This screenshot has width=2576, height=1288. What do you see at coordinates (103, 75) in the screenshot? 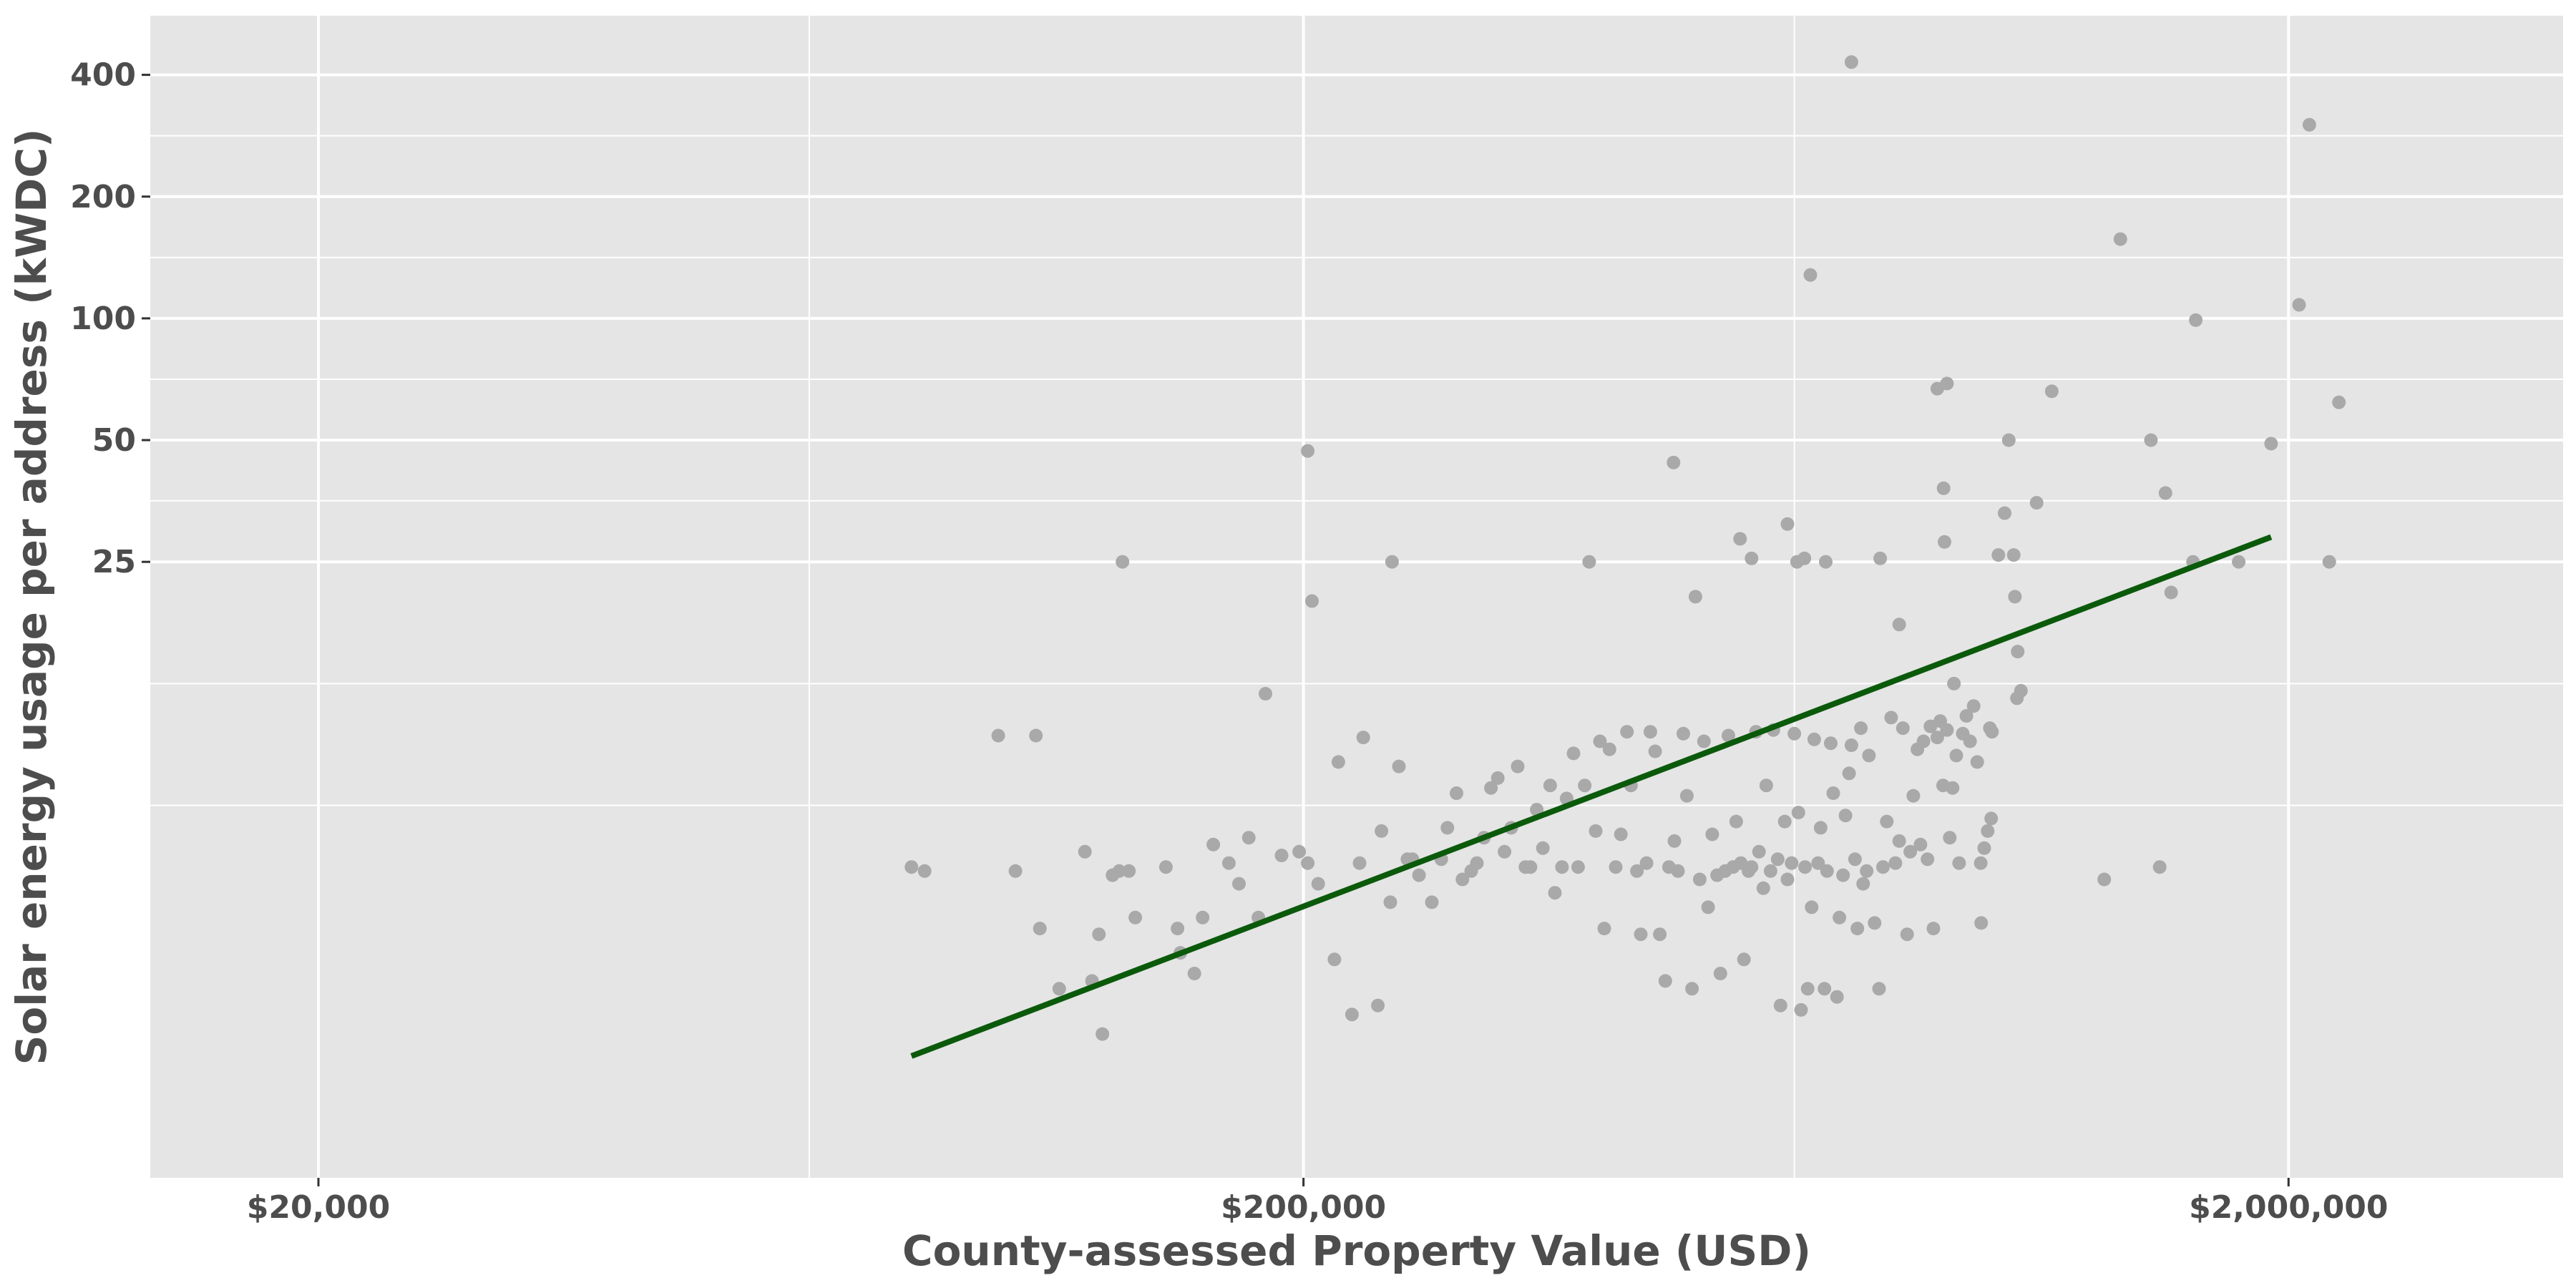
I see `y-tick-label: 400` at bounding box center [103, 75].